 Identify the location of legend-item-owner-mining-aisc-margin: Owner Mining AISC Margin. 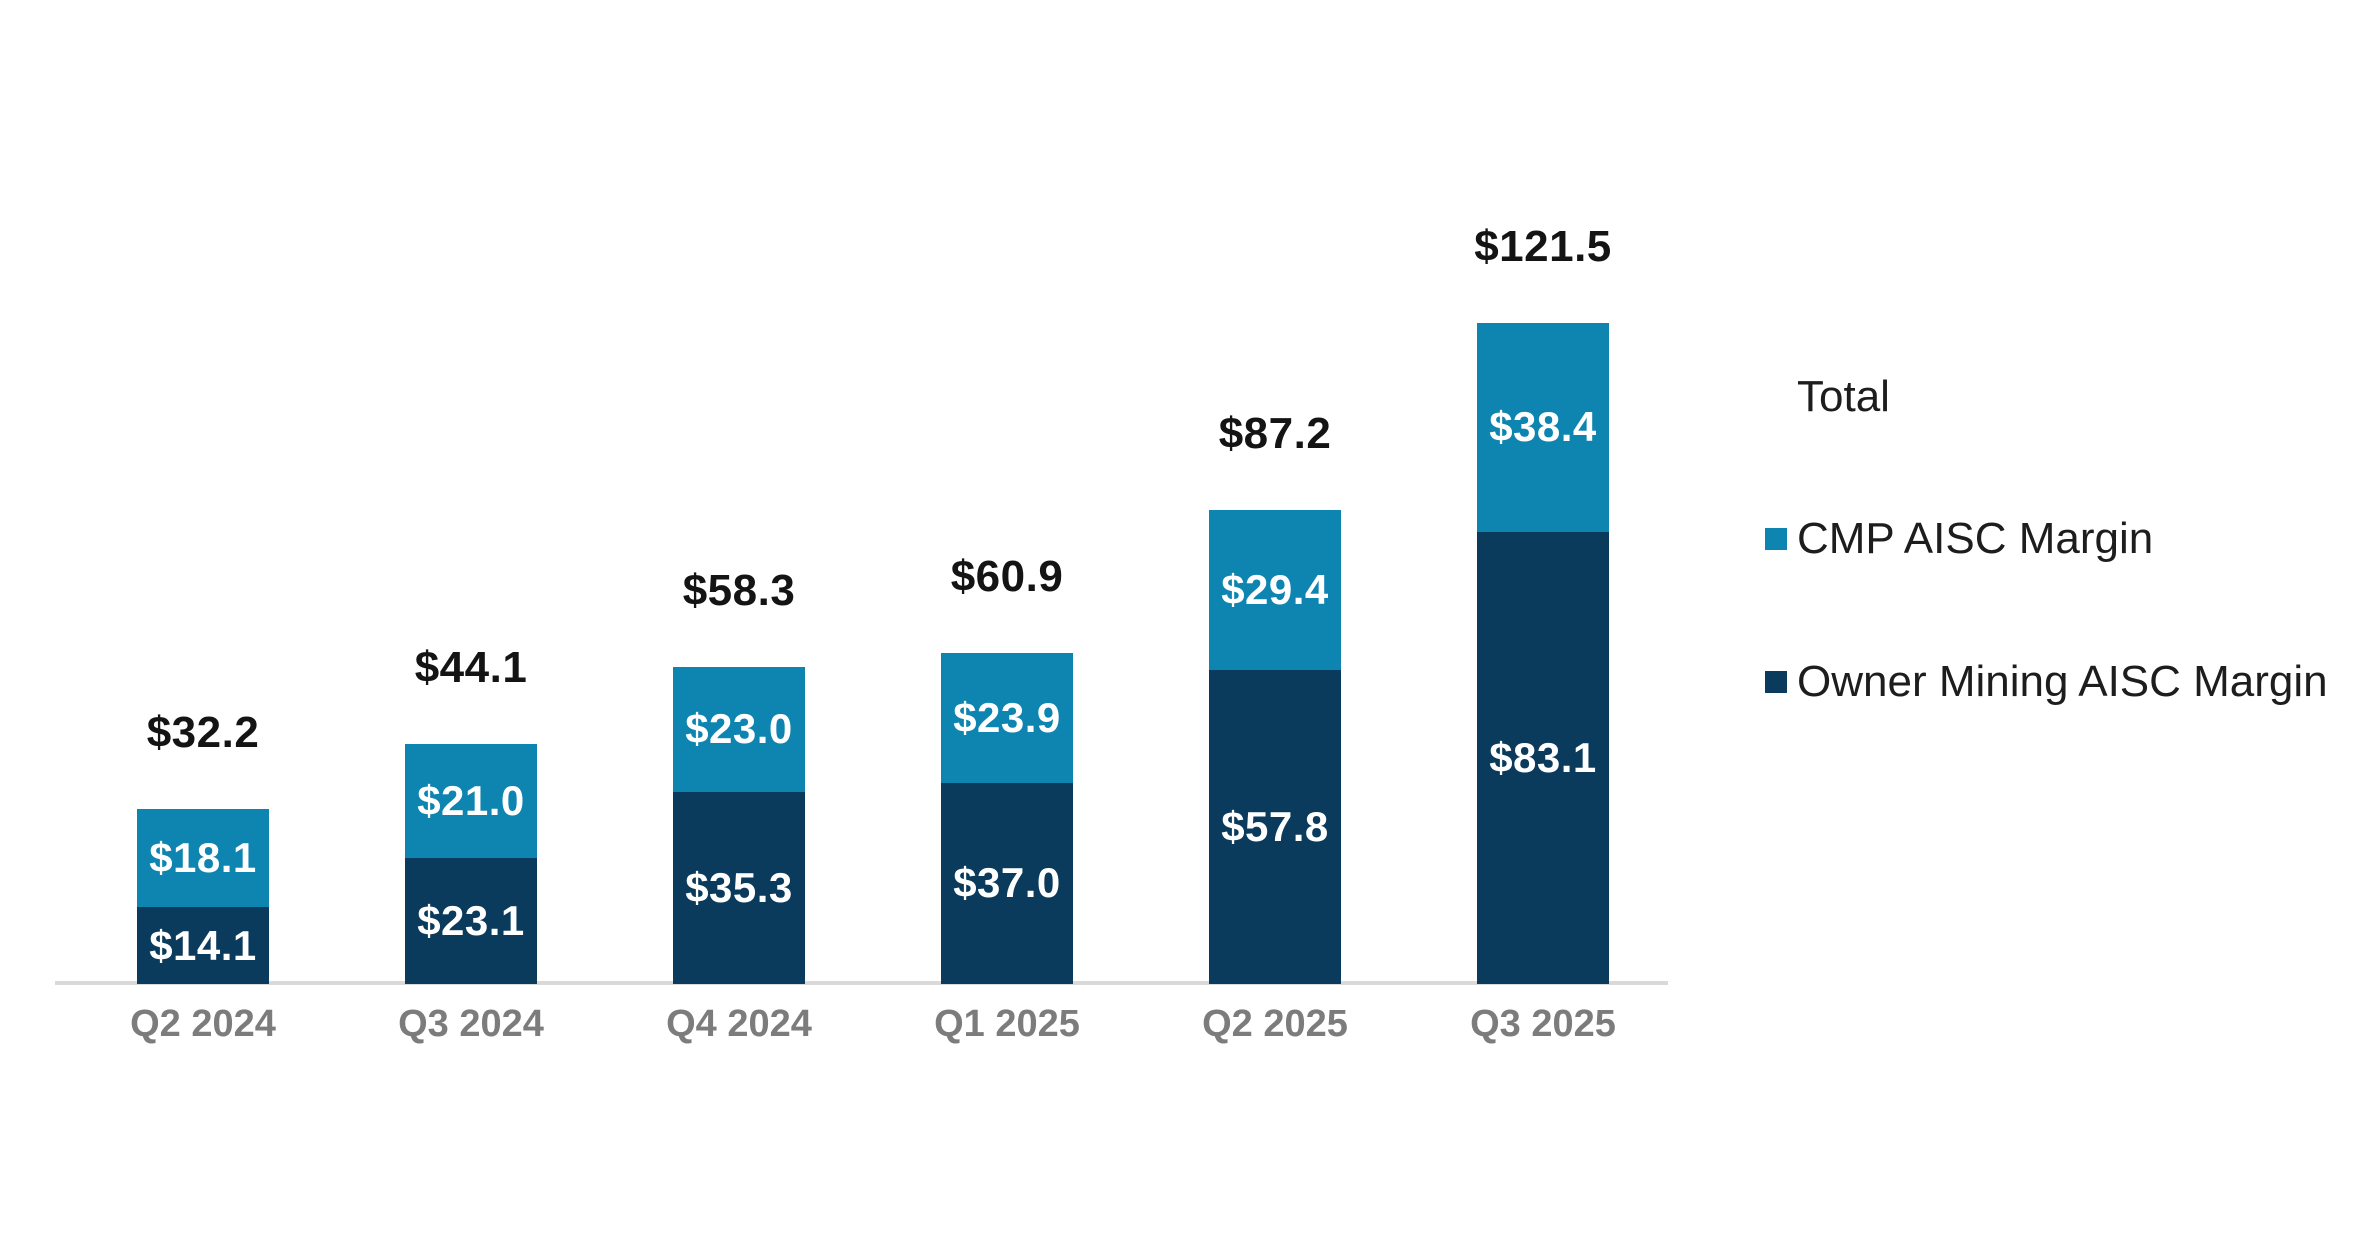
(2046, 682).